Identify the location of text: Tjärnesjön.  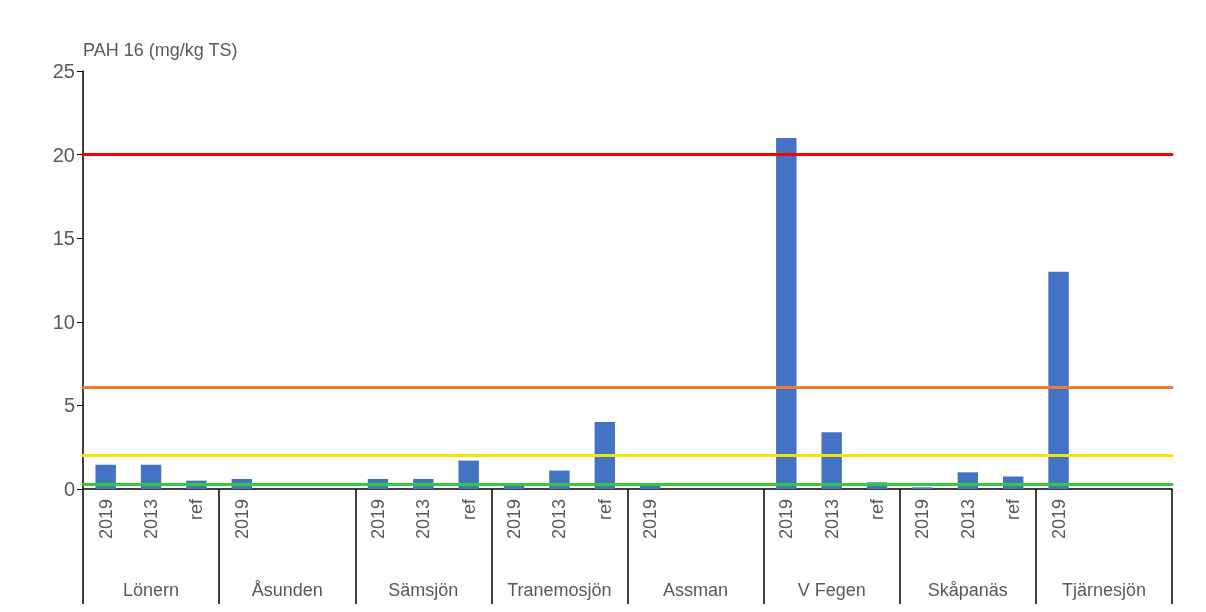
(1103, 590).